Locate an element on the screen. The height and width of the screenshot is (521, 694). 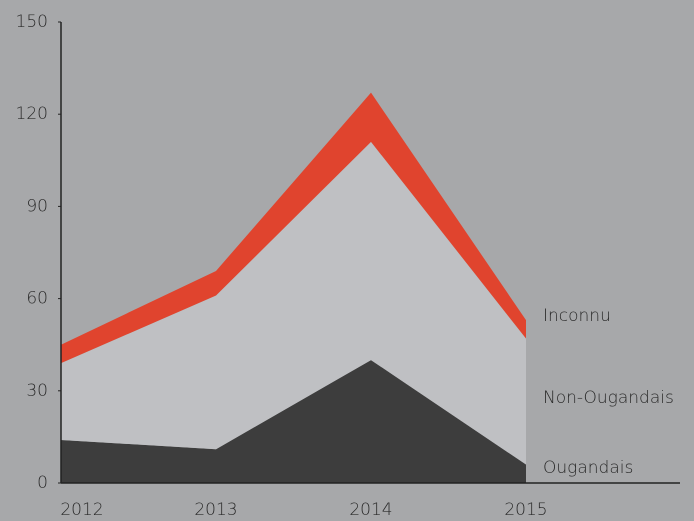
legend-label: Non-Ougandais is located at coordinates (608, 398).